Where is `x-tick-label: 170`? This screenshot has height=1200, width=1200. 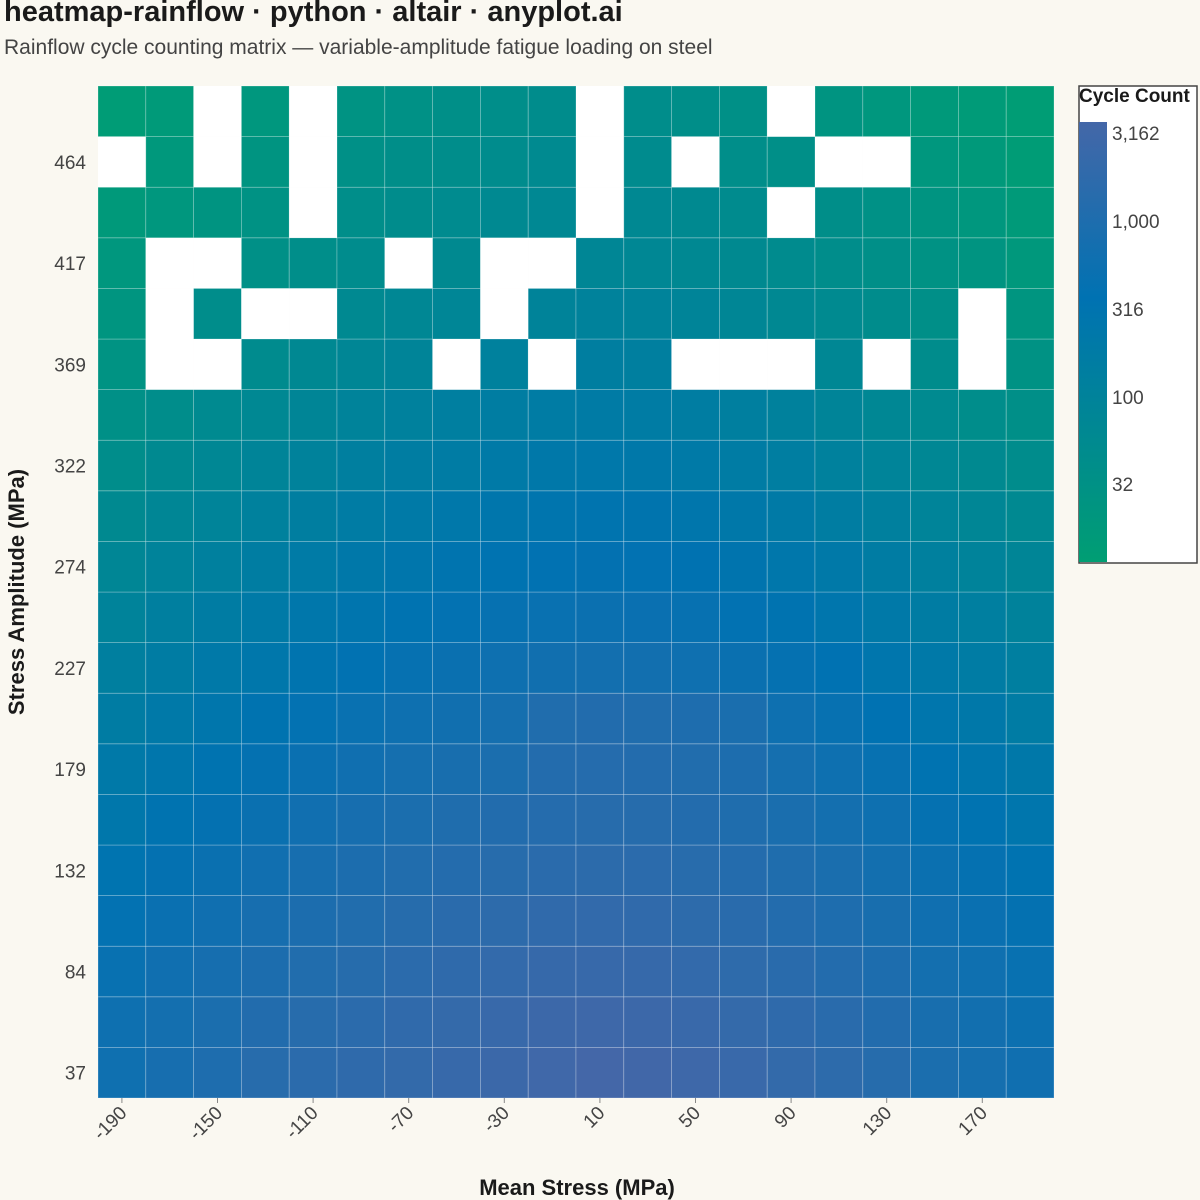 x-tick-label: 170 is located at coordinates (973, 1121).